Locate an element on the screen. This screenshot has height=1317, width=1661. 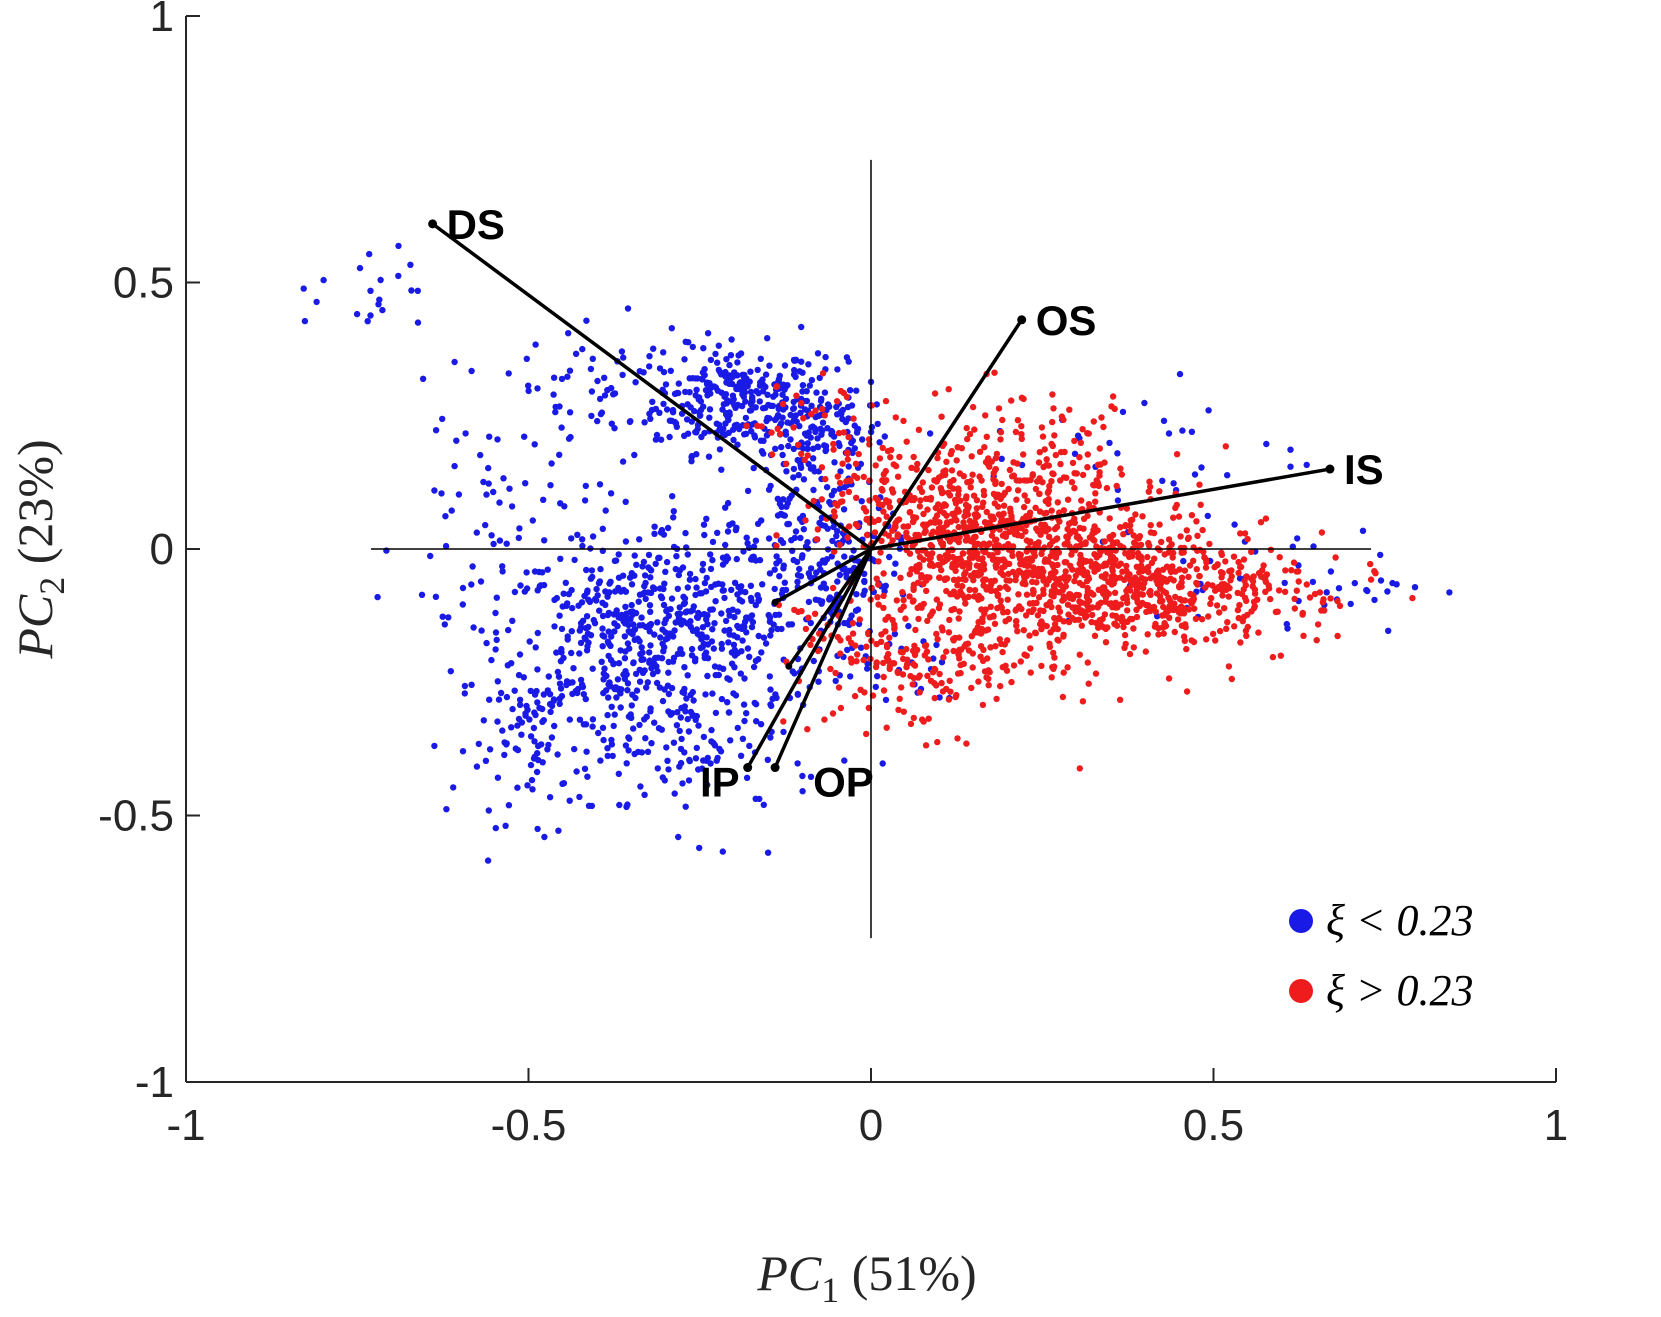
vector-tip-op is located at coordinates (775, 768).